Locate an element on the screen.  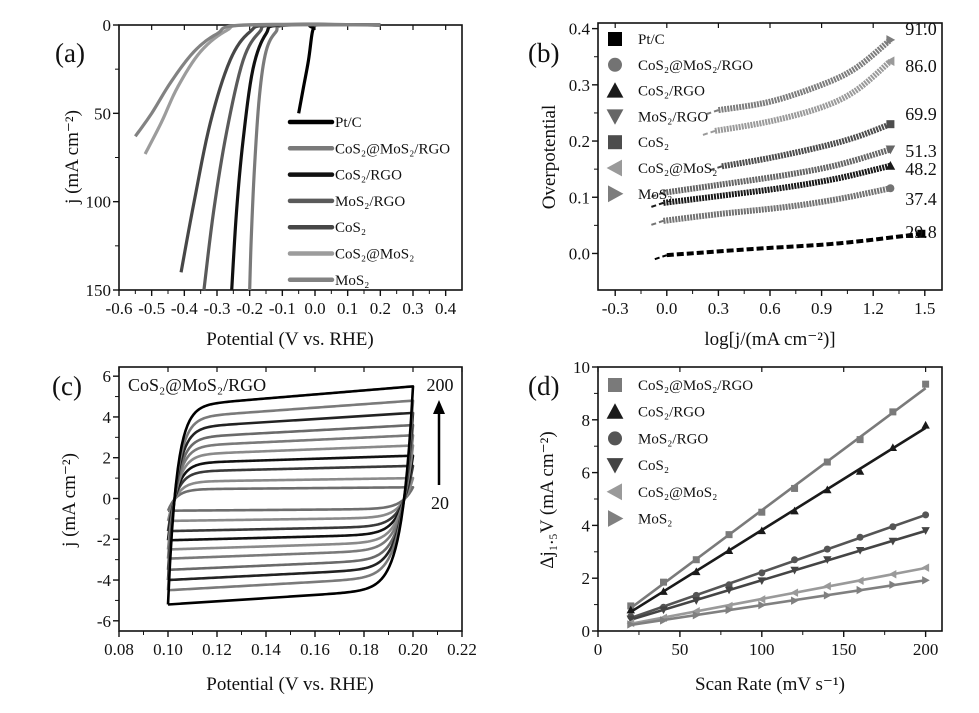
x-tick-label: 0.16 is located at coordinates (315, 649).